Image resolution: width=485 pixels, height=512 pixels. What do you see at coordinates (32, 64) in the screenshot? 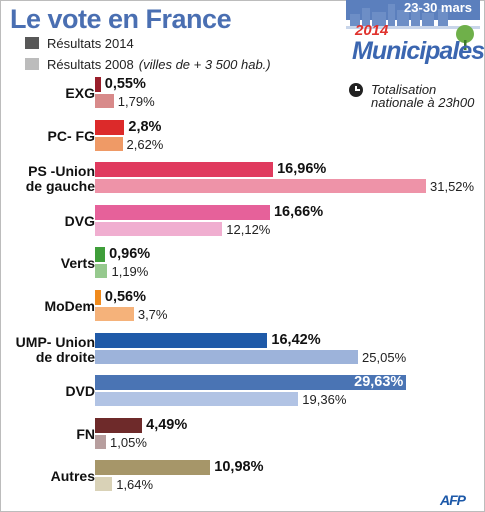
I see `legend-swatch-2008` at bounding box center [32, 64].